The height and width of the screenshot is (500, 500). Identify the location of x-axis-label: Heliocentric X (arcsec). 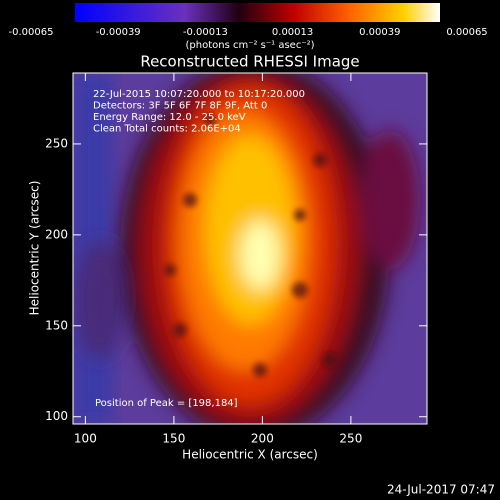
(250, 455).